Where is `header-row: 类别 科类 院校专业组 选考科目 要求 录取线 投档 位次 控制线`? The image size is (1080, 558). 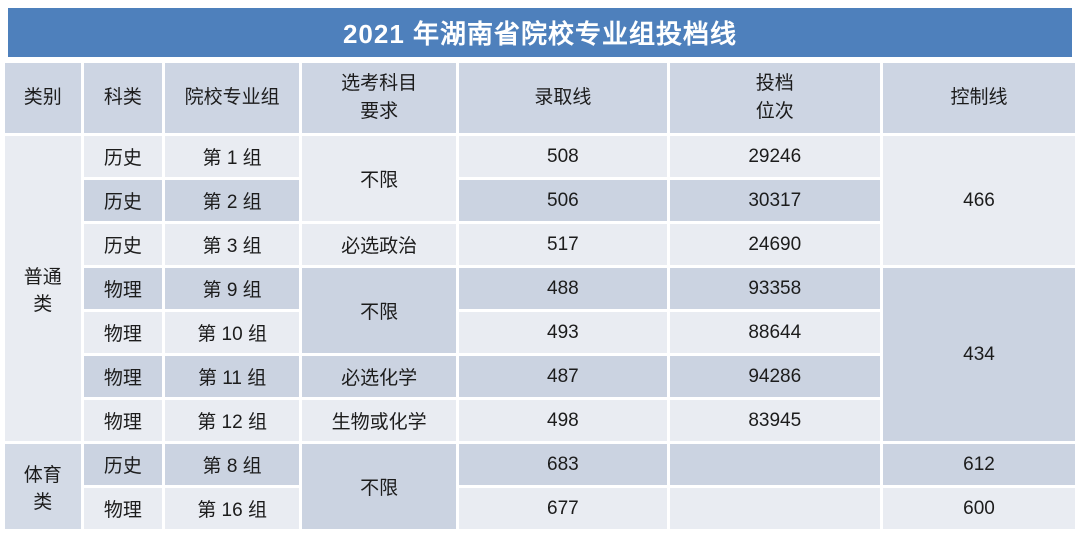 header-row: 类别 科类 院校专业组 选考科目 要求 录取线 投档 位次 控制线 is located at coordinates (540, 98).